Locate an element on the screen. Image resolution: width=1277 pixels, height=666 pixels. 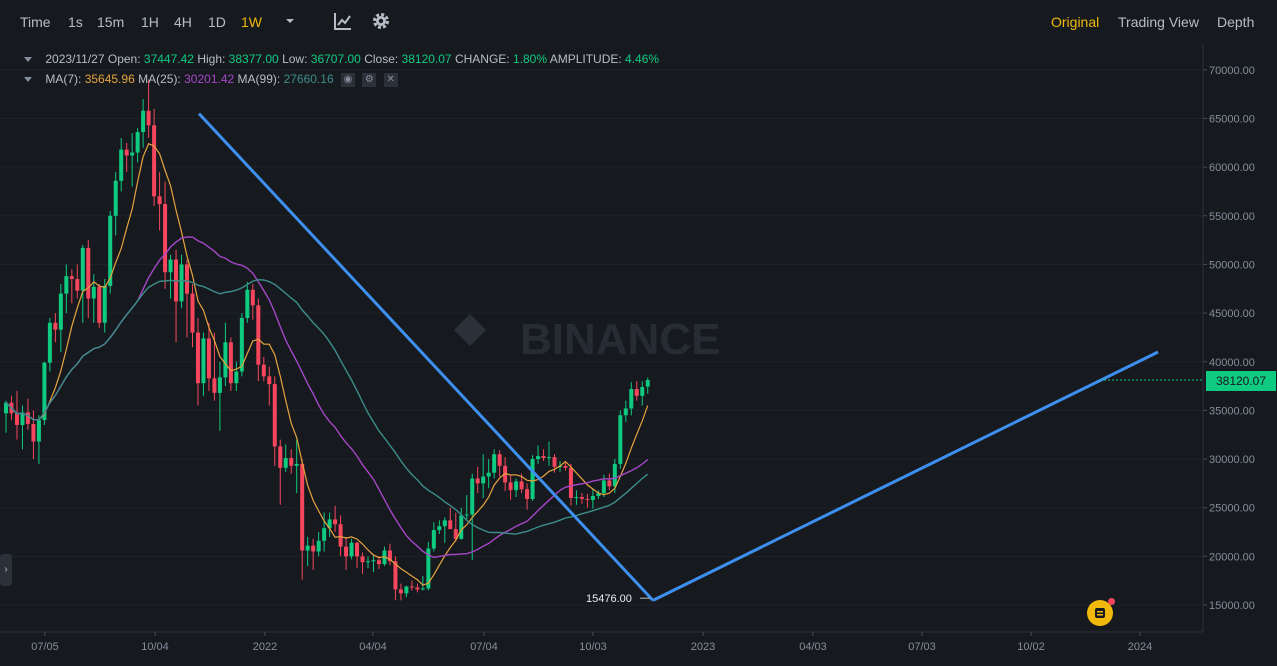
x-tick-label: 07/05 is located at coordinates (45, 647).